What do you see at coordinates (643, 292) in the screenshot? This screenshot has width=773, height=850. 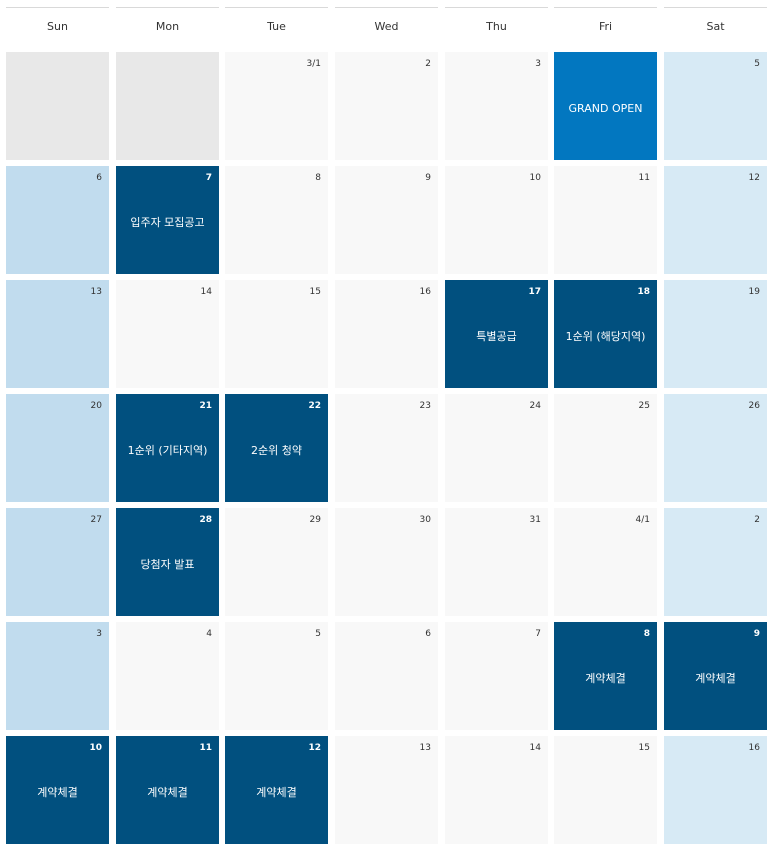 I see `day-number: 18` at bounding box center [643, 292].